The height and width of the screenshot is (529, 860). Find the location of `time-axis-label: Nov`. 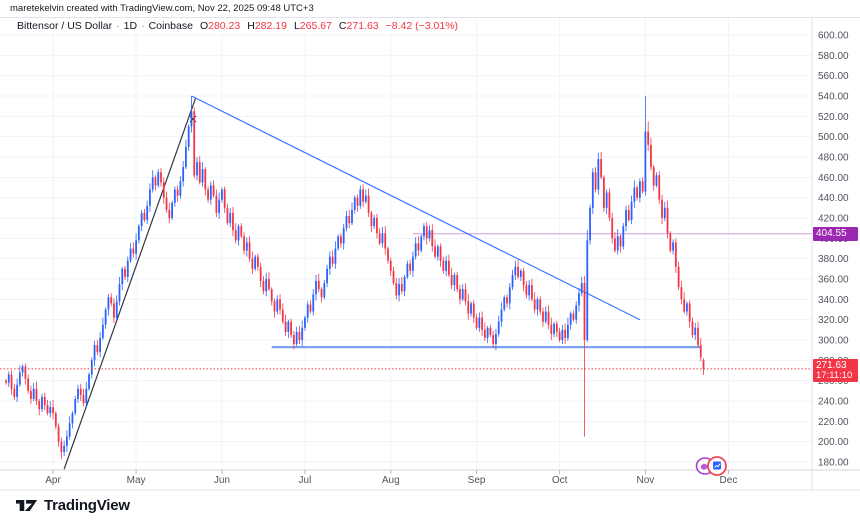

time-axis-label: Nov is located at coordinates (646, 480).